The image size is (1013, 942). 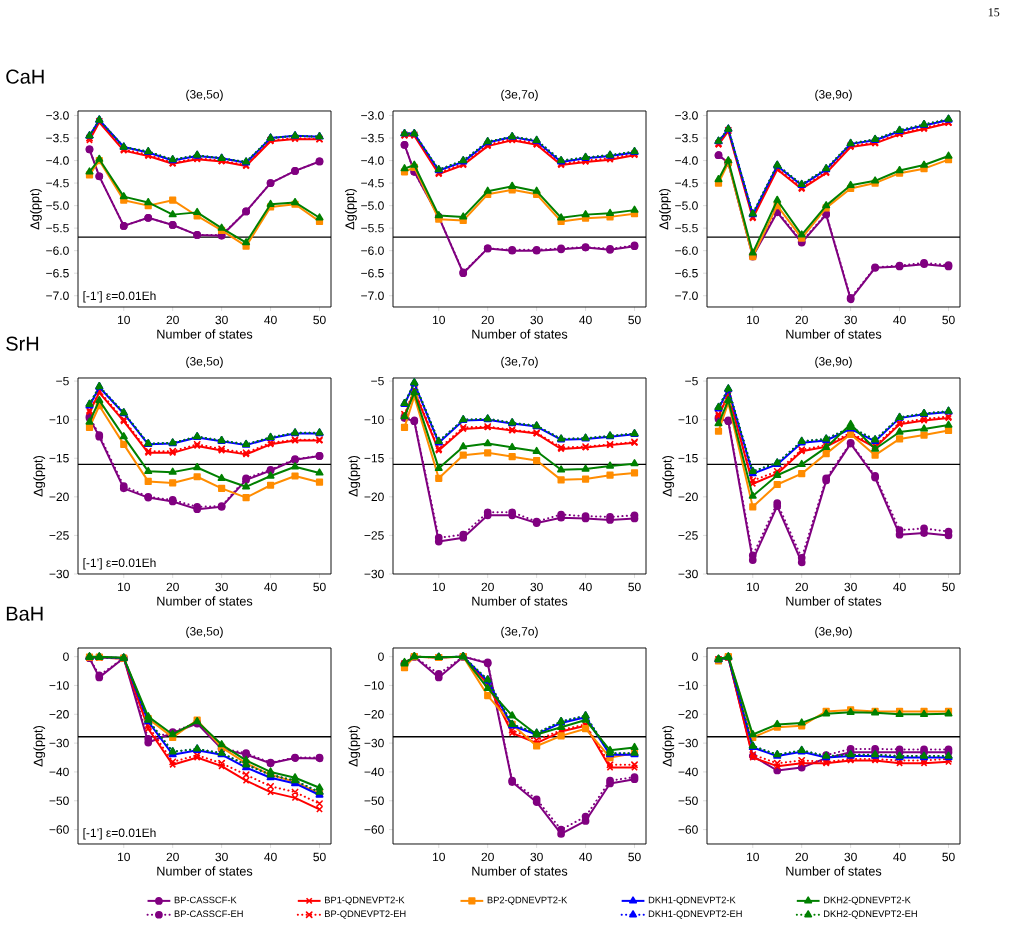 I want to click on chart-title: (3e,5o), so click(x=204, y=95).